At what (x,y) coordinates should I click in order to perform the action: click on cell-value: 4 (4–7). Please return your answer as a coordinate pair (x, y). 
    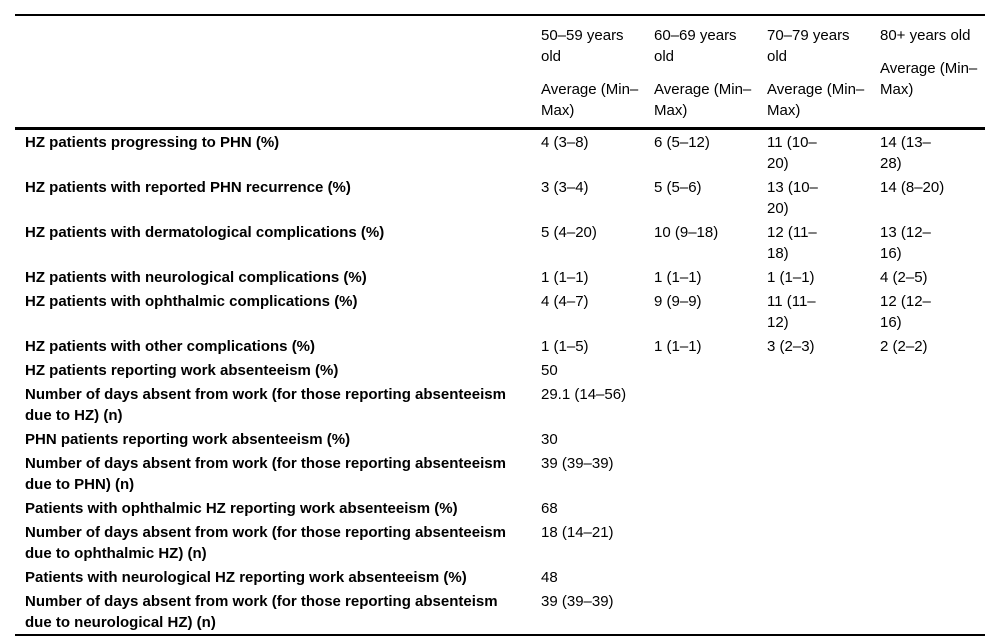
    Looking at the image, I should click on (565, 301).